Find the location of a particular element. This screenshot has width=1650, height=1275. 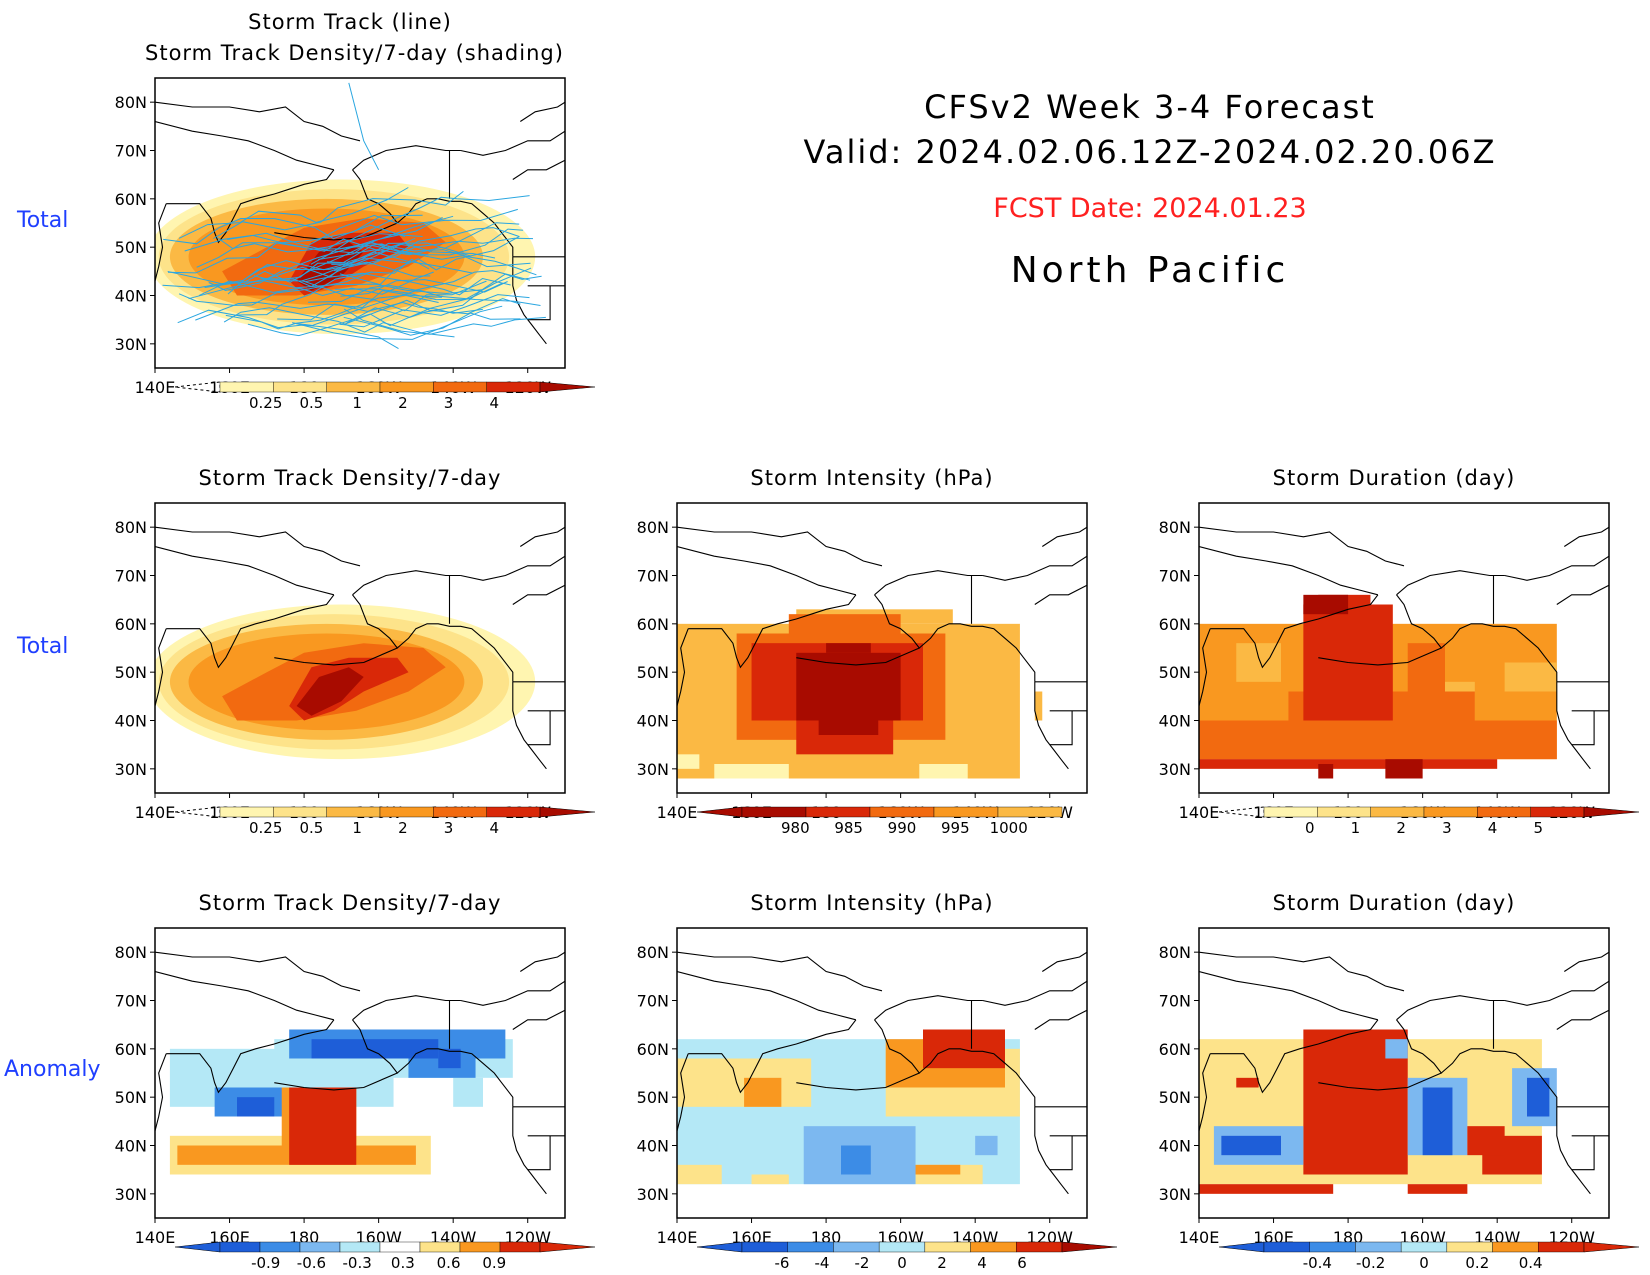

row-label-total: Total is located at coordinates (43, 646).